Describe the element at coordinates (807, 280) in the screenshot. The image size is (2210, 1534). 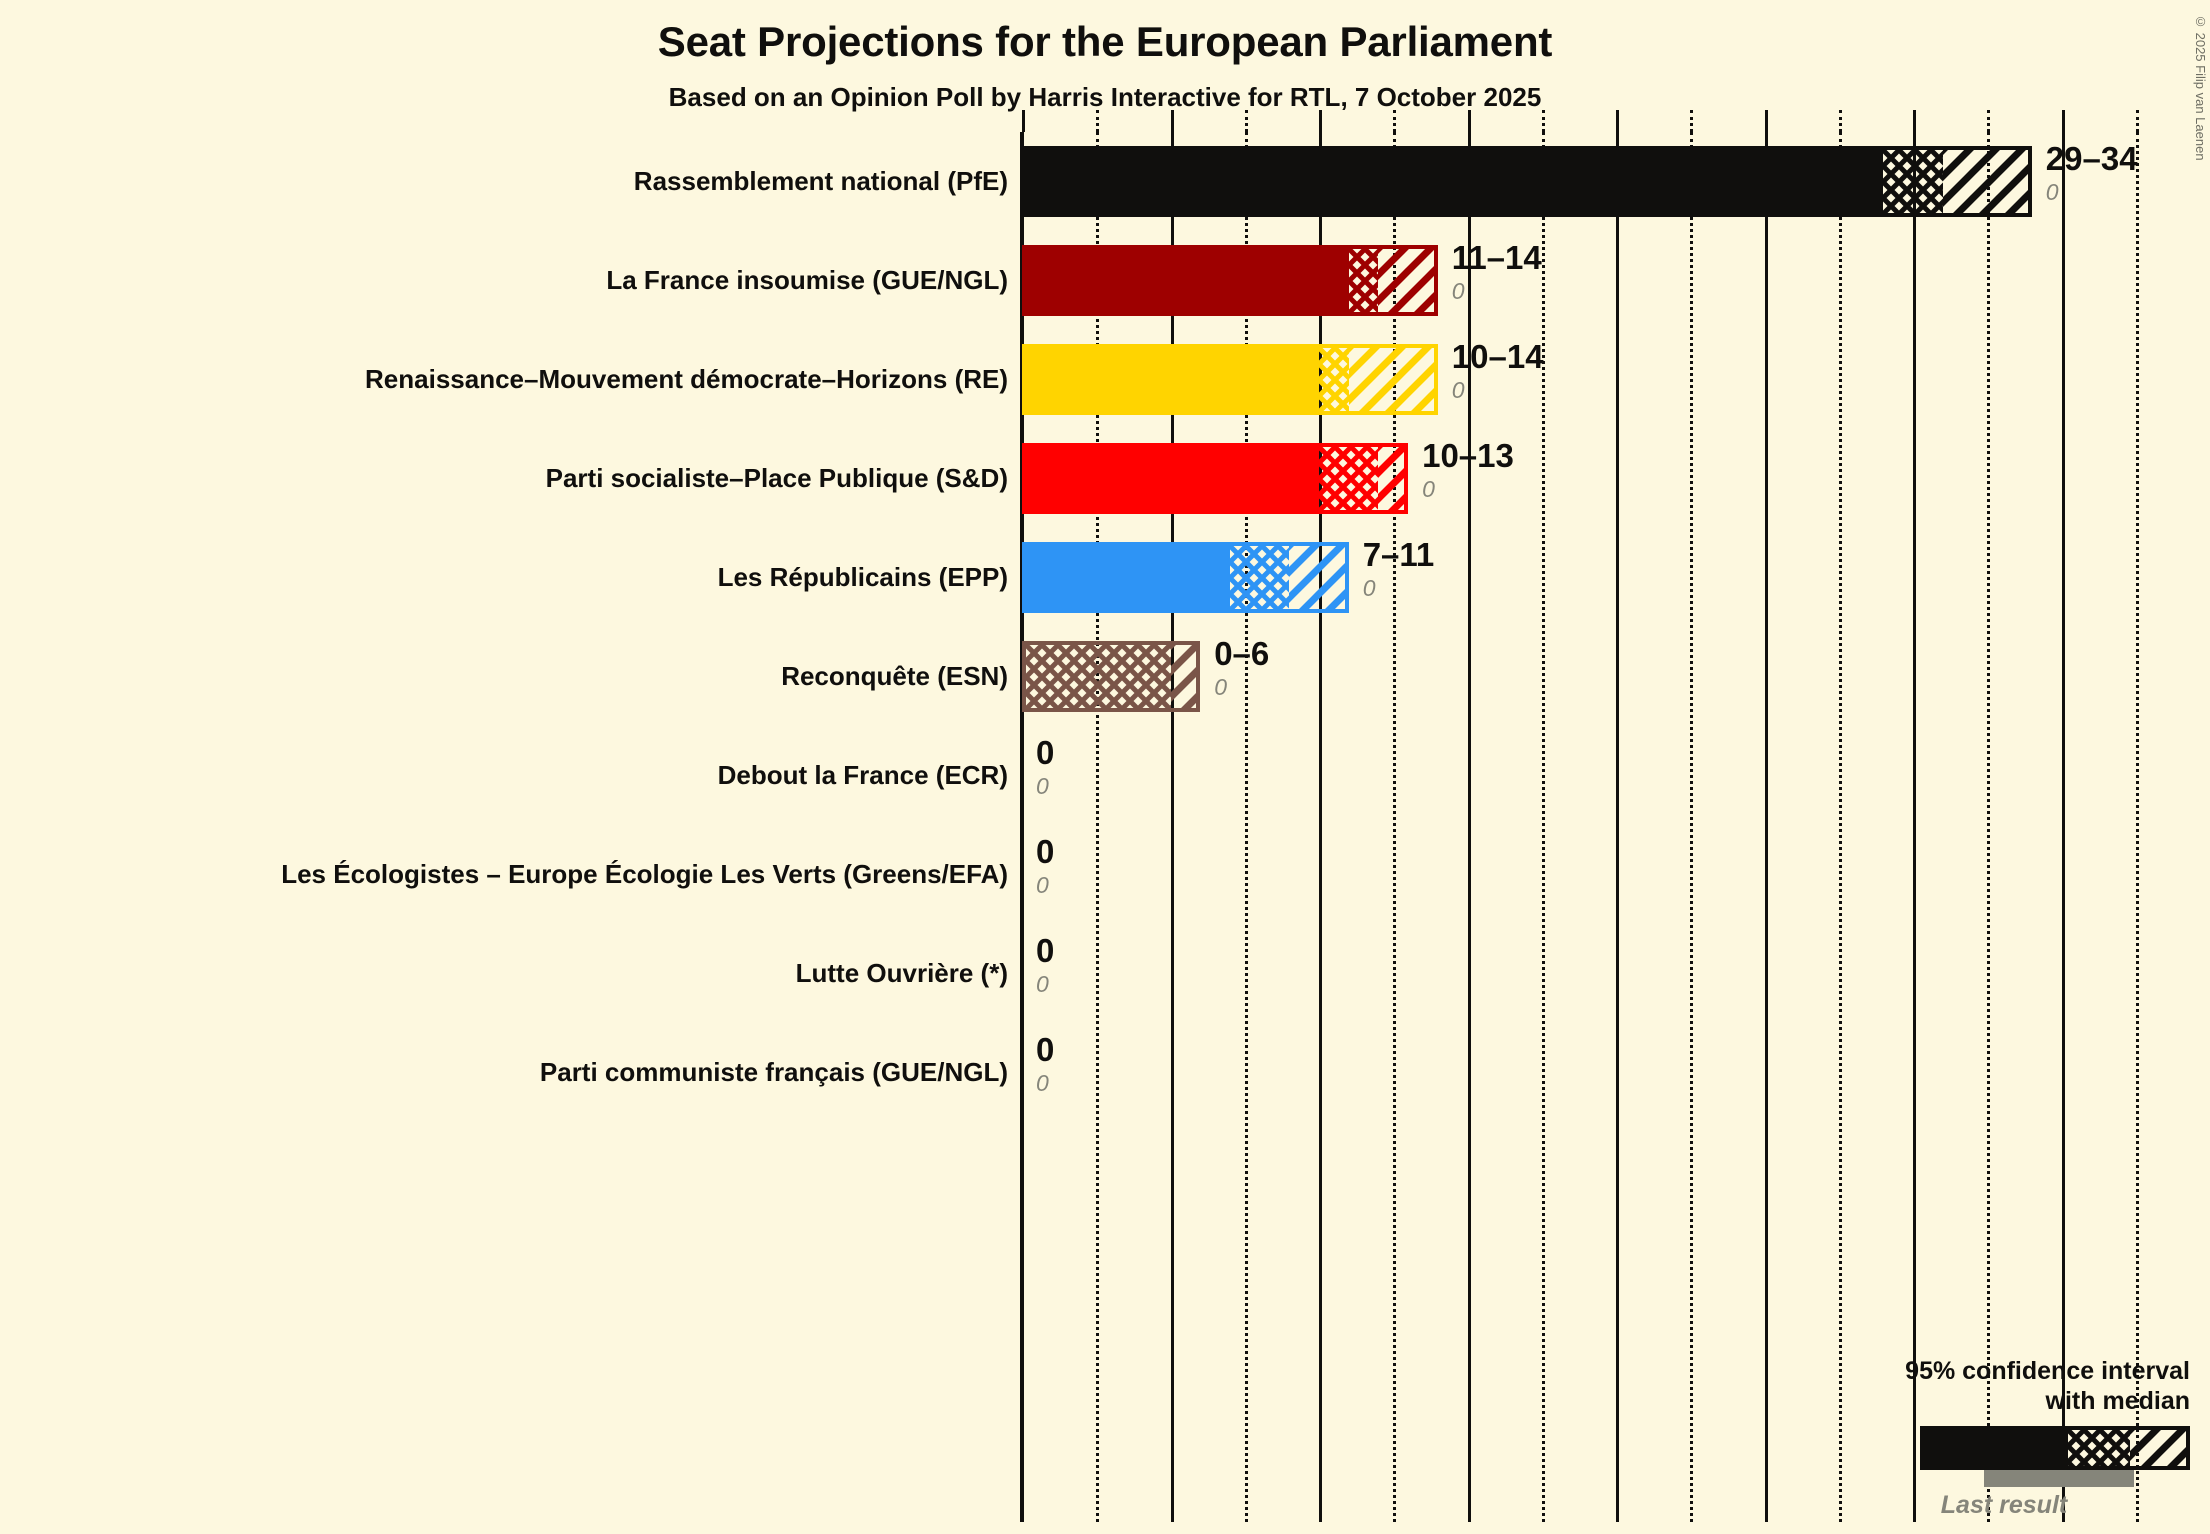
I see `bar-row-label: La France insoumise (GUE/NGL)` at that location.